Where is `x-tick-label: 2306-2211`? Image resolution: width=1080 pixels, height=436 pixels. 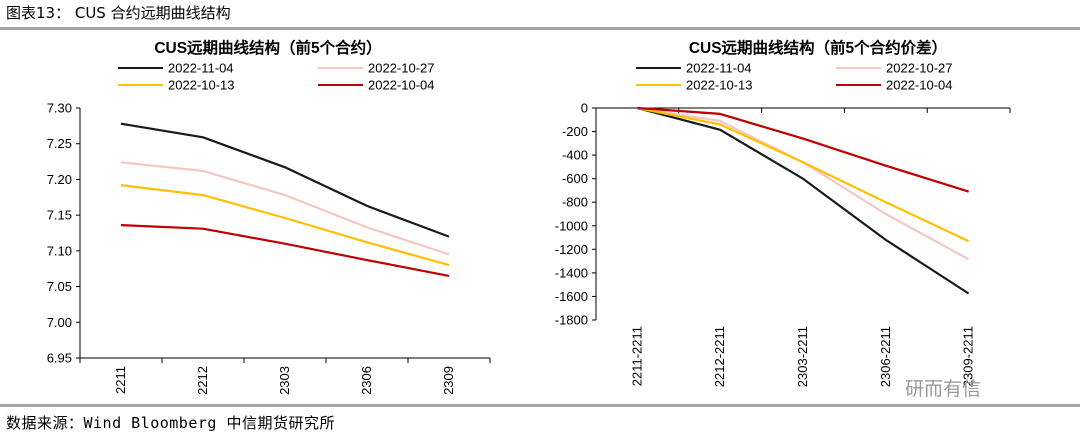
x-tick-label: 2306-2211 is located at coordinates (885, 356).